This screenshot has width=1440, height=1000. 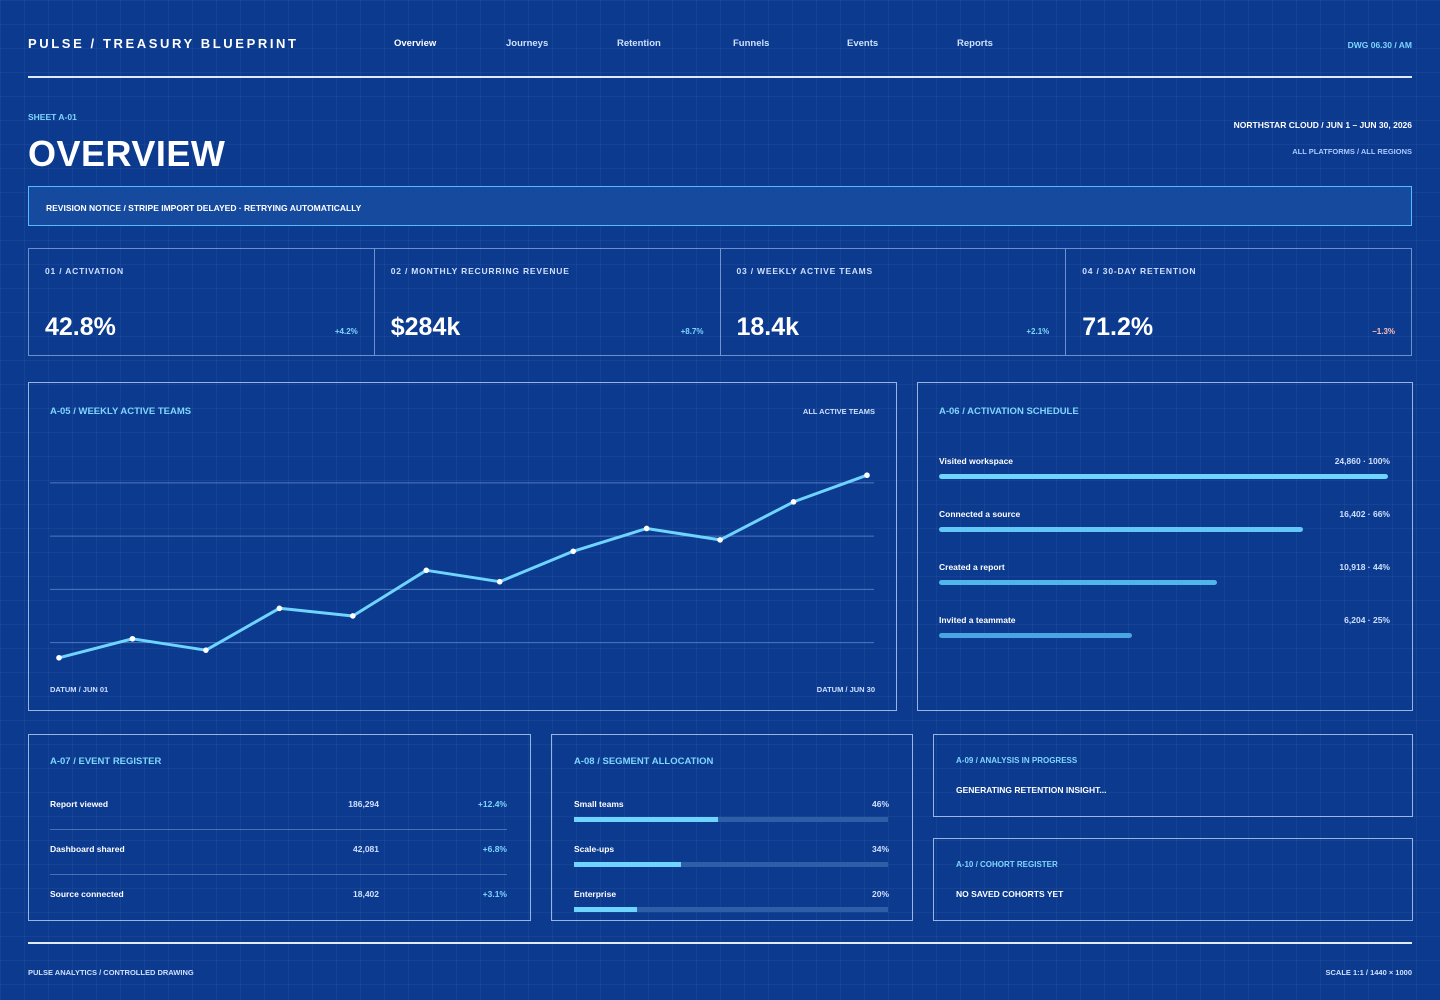 I want to click on segment-label: Small teams, so click(x=599, y=804).